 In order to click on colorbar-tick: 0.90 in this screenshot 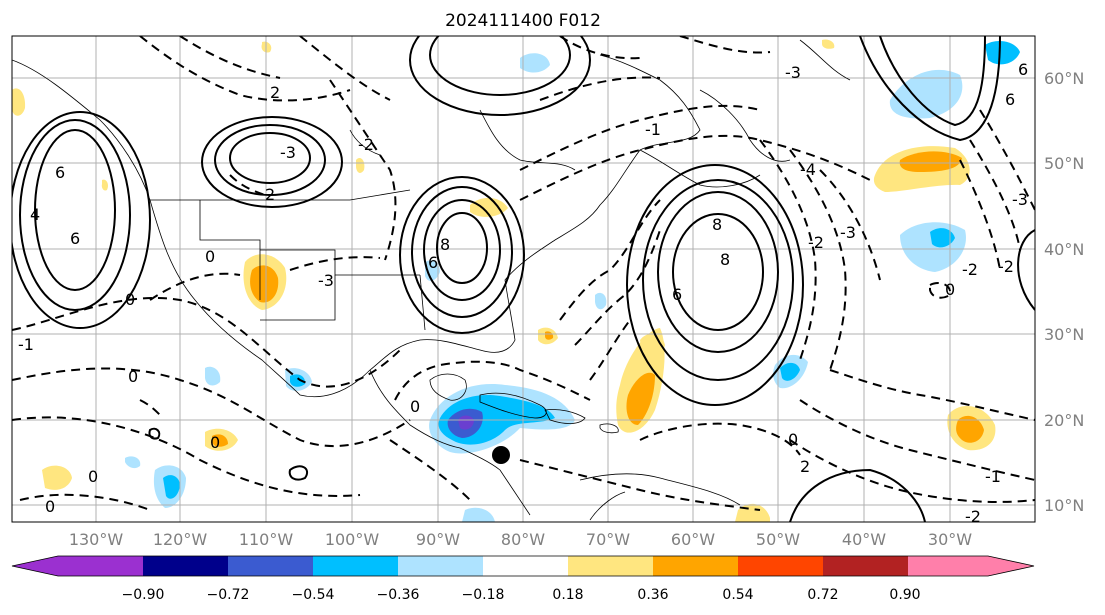, I will do `click(904, 595)`.